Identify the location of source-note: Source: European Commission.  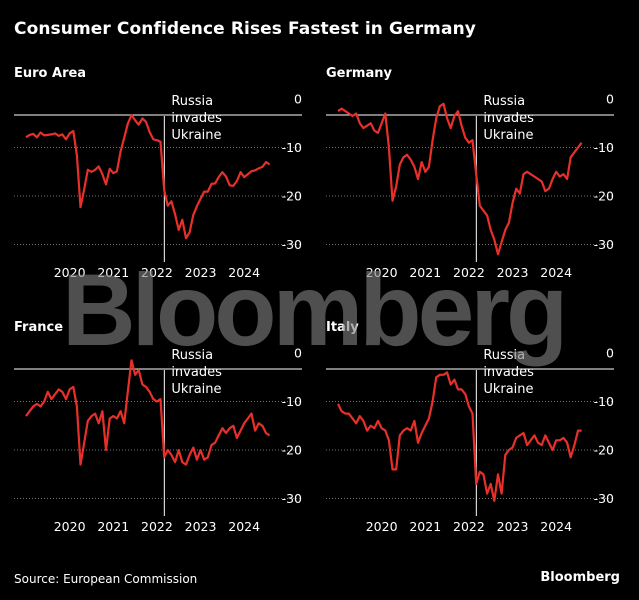
(106, 579).